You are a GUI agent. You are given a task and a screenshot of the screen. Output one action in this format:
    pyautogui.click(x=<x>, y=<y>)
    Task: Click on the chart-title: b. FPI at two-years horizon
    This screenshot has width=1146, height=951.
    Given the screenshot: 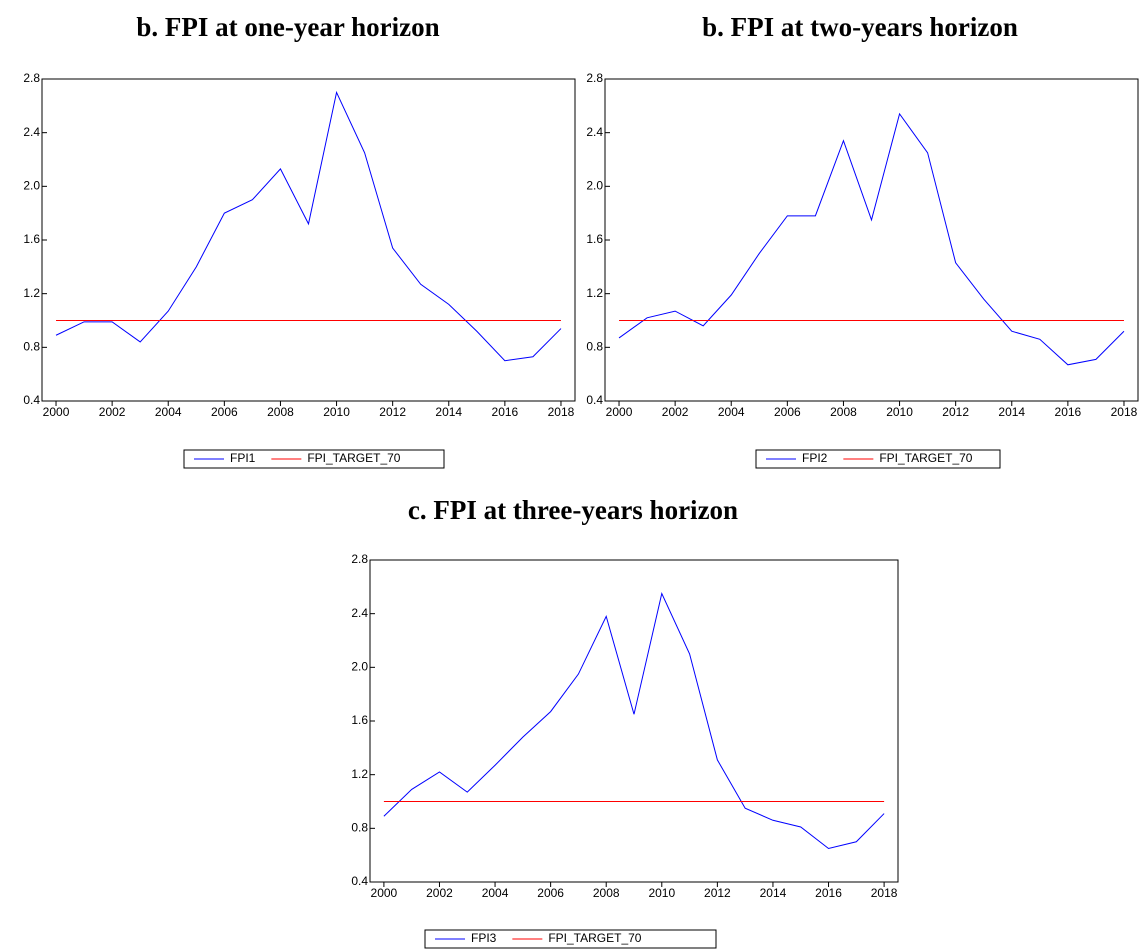 What is the action you would take?
    pyautogui.click(x=860, y=27)
    